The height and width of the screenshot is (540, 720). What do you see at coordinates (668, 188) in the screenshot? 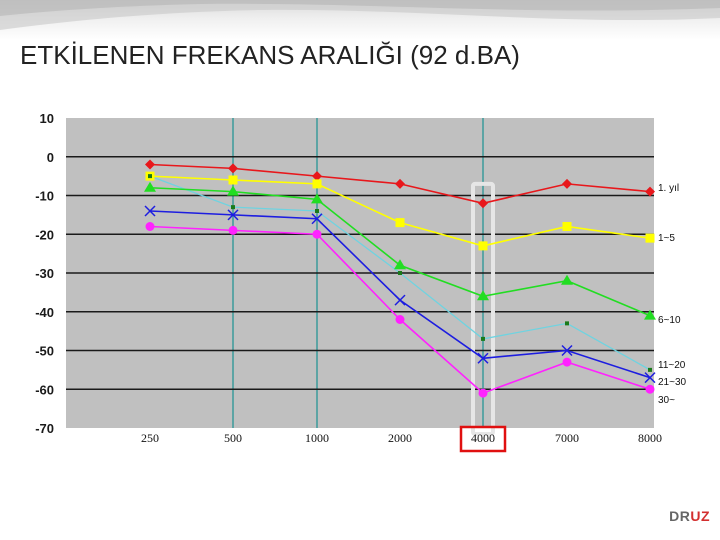
I see `legend-label: 1. yıl` at bounding box center [668, 188].